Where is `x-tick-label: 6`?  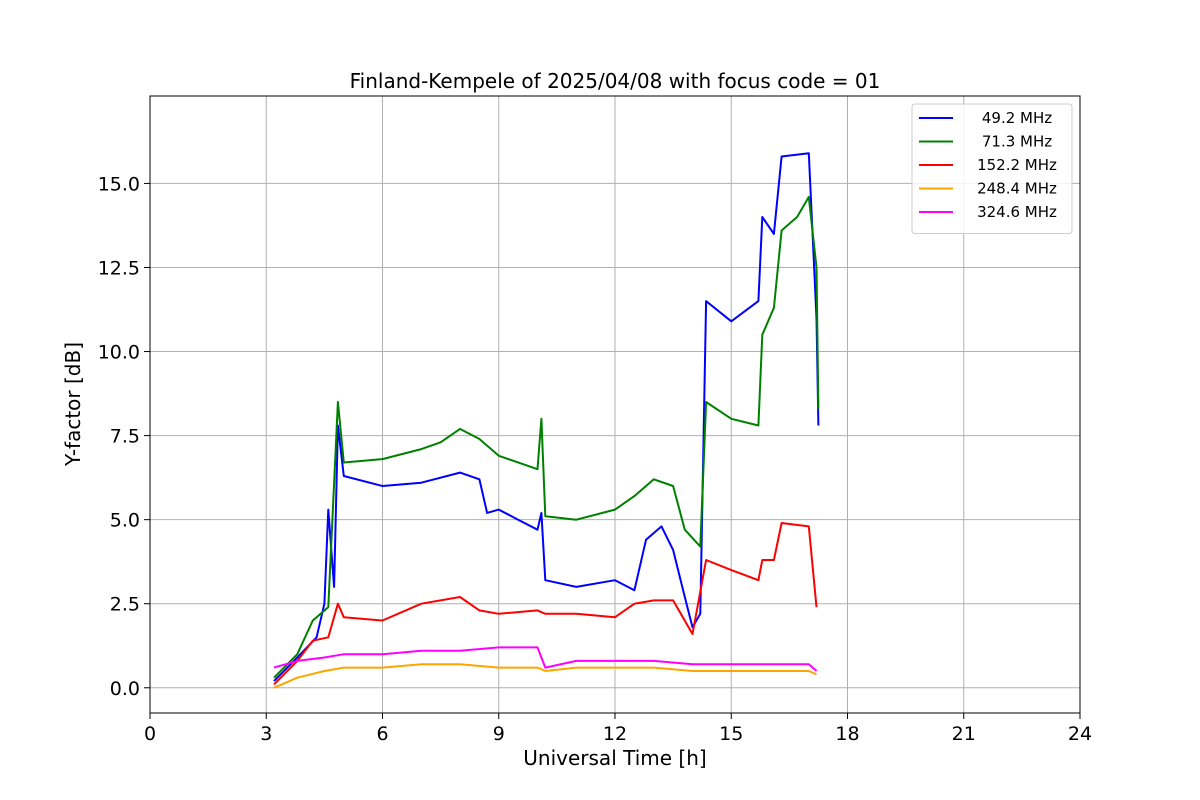 x-tick-label: 6 is located at coordinates (382, 734).